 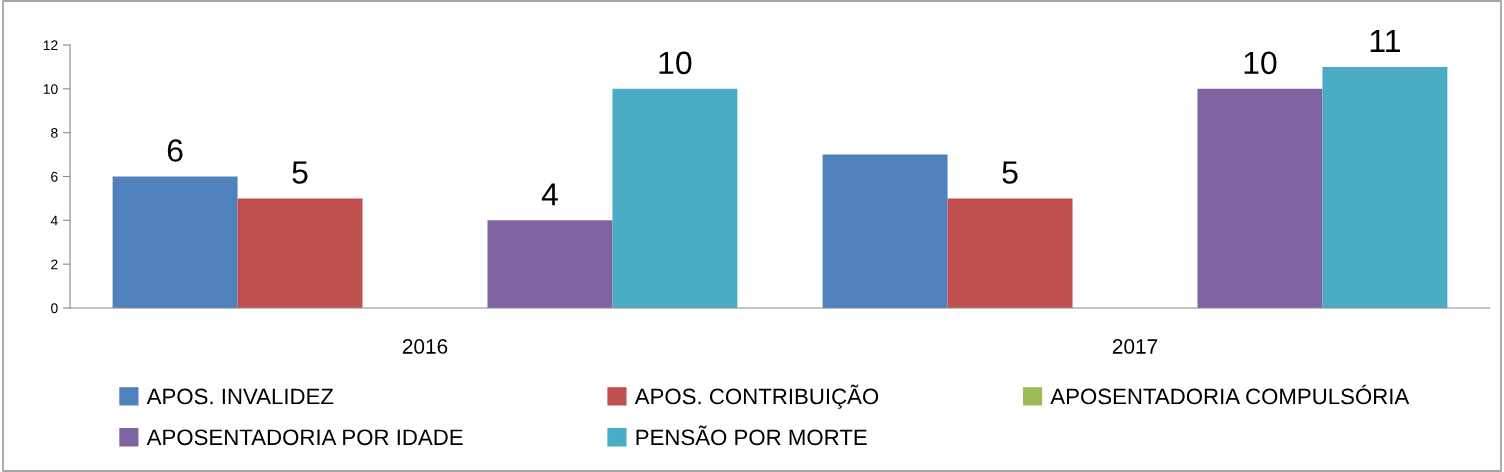 What do you see at coordinates (50, 45) in the screenshot?
I see `y-tick-label: 12` at bounding box center [50, 45].